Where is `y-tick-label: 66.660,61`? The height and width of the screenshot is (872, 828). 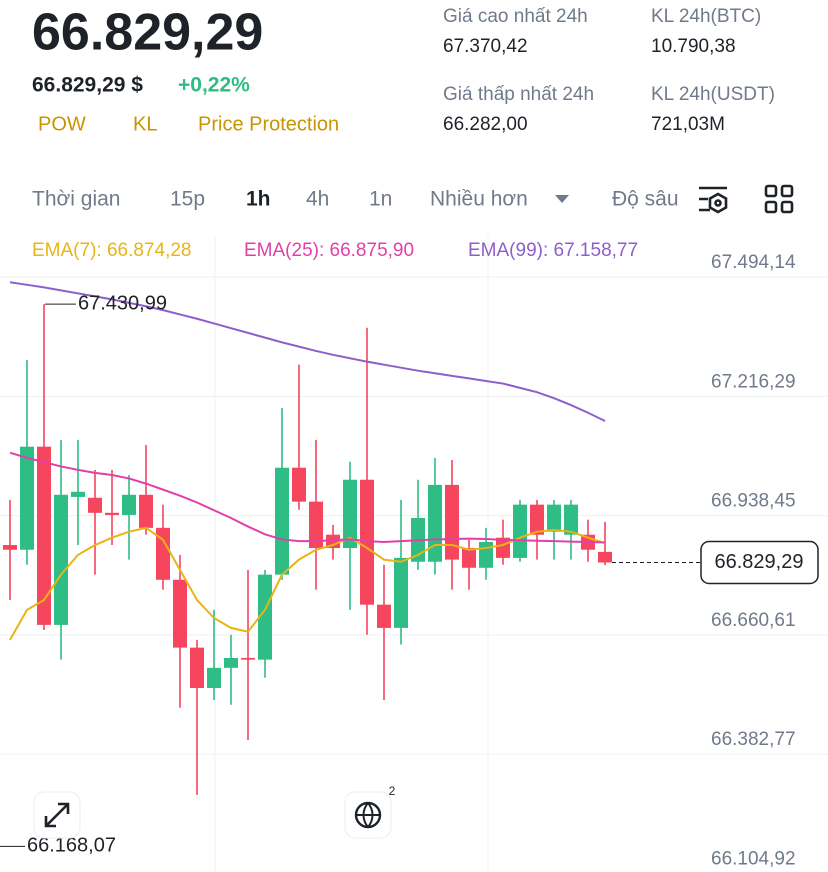
y-tick-label: 66.660,61 is located at coordinates (753, 620).